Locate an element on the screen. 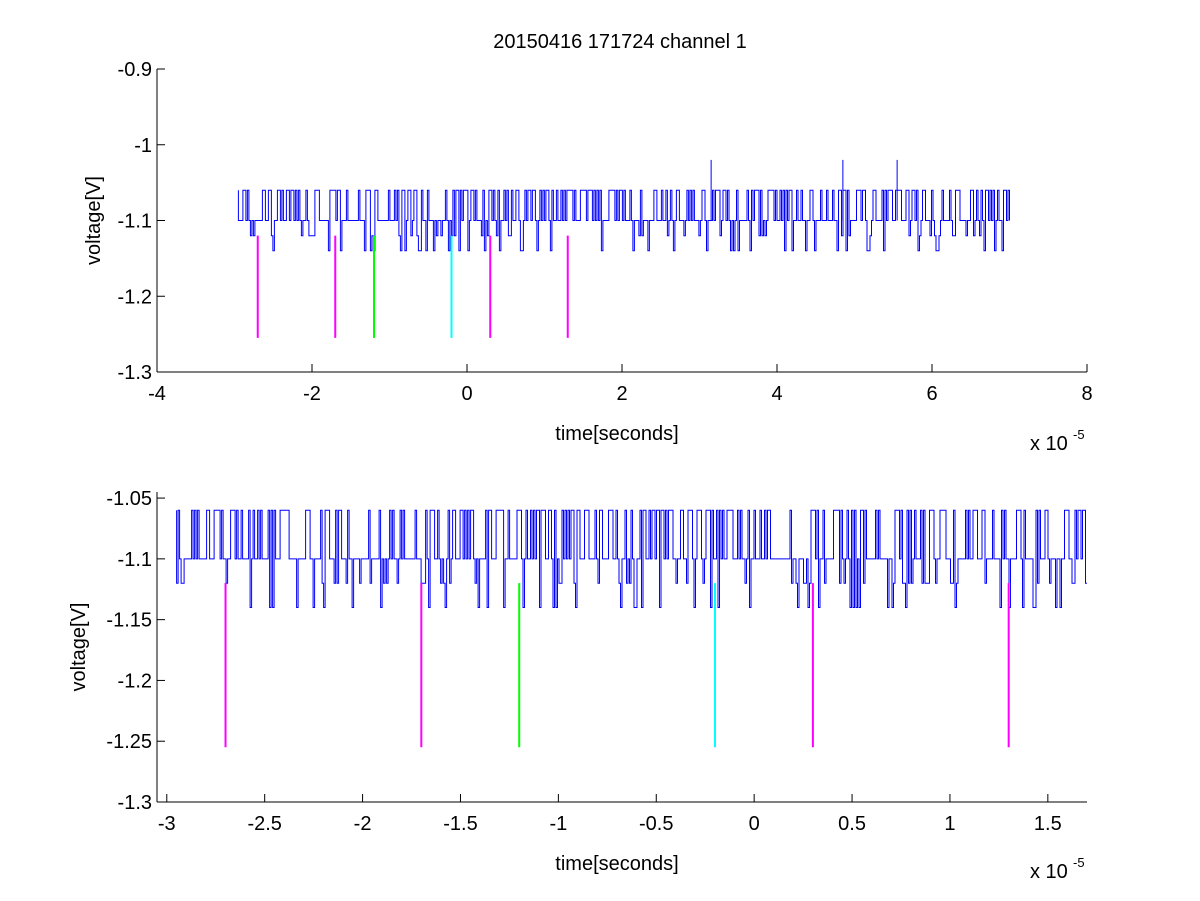  y-tick-label: -1.25 is located at coordinates (129, 742).